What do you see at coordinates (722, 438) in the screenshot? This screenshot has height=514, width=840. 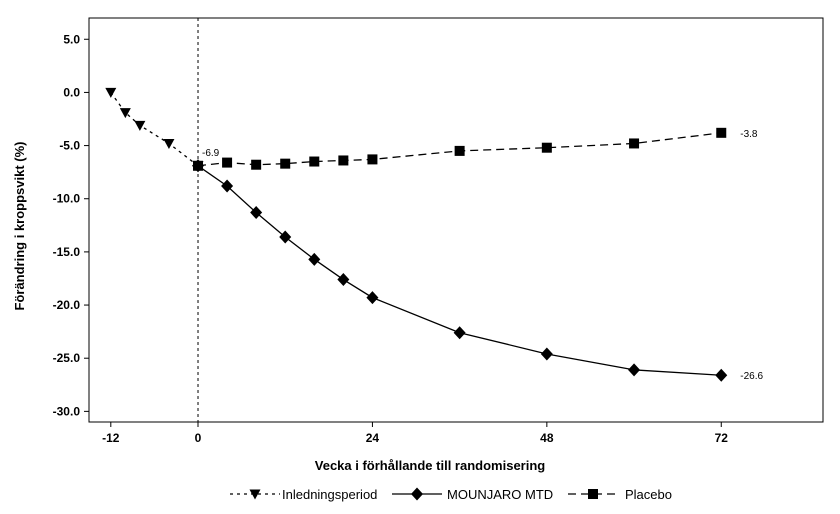 I see `x-tick-label: 72` at bounding box center [722, 438].